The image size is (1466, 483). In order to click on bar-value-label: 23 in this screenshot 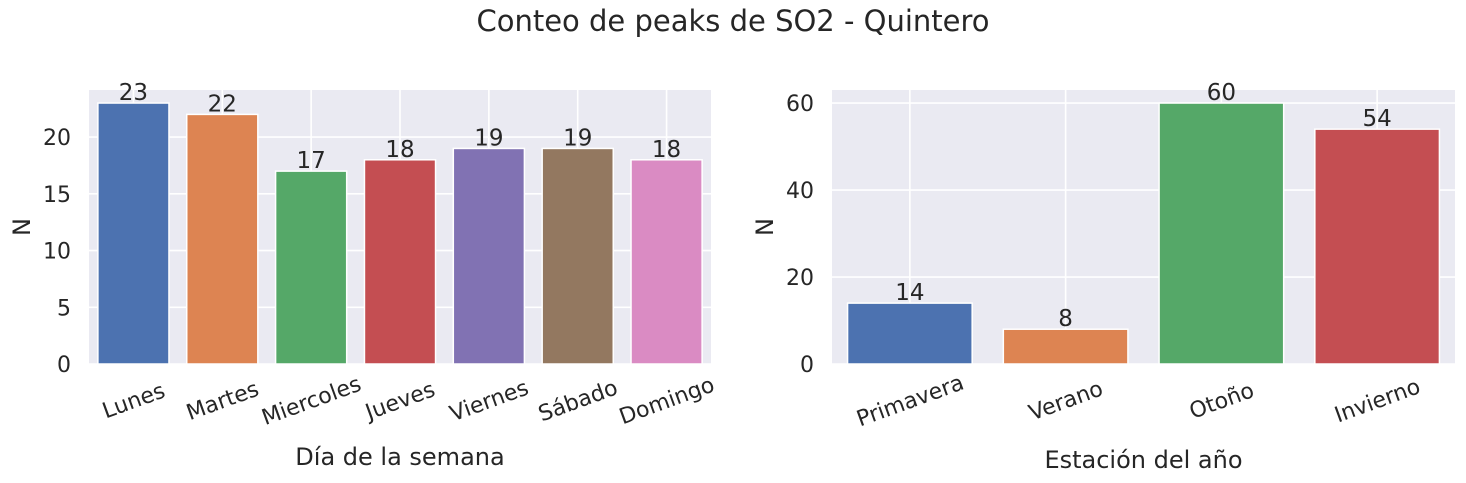, I will do `click(133, 93)`.